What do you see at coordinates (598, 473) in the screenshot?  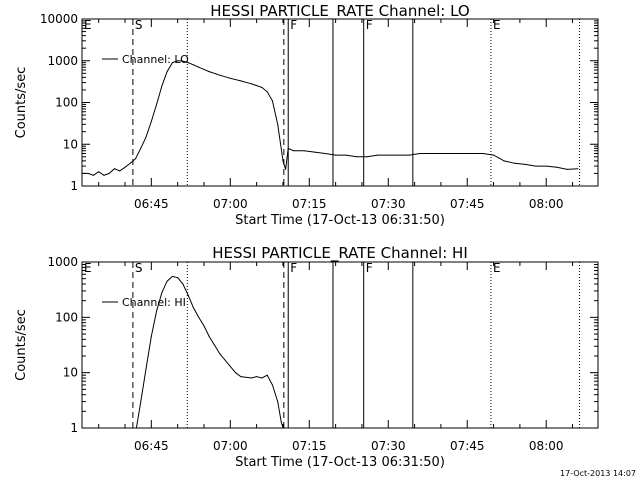 I see `footer-timestamp: 17-Oct-2013 14:07` at bounding box center [598, 473].